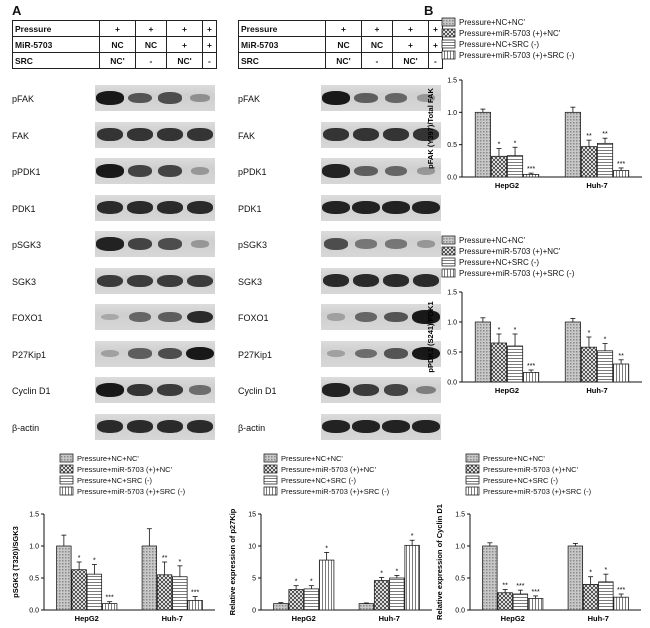 The height and width of the screenshot is (628, 650). What do you see at coordinates (115, 44) in the screenshot?
I see `condition-table: Pressure + + + + MiR-5703 NC NC + + SRC NC' - NC' -` at bounding box center [115, 44].